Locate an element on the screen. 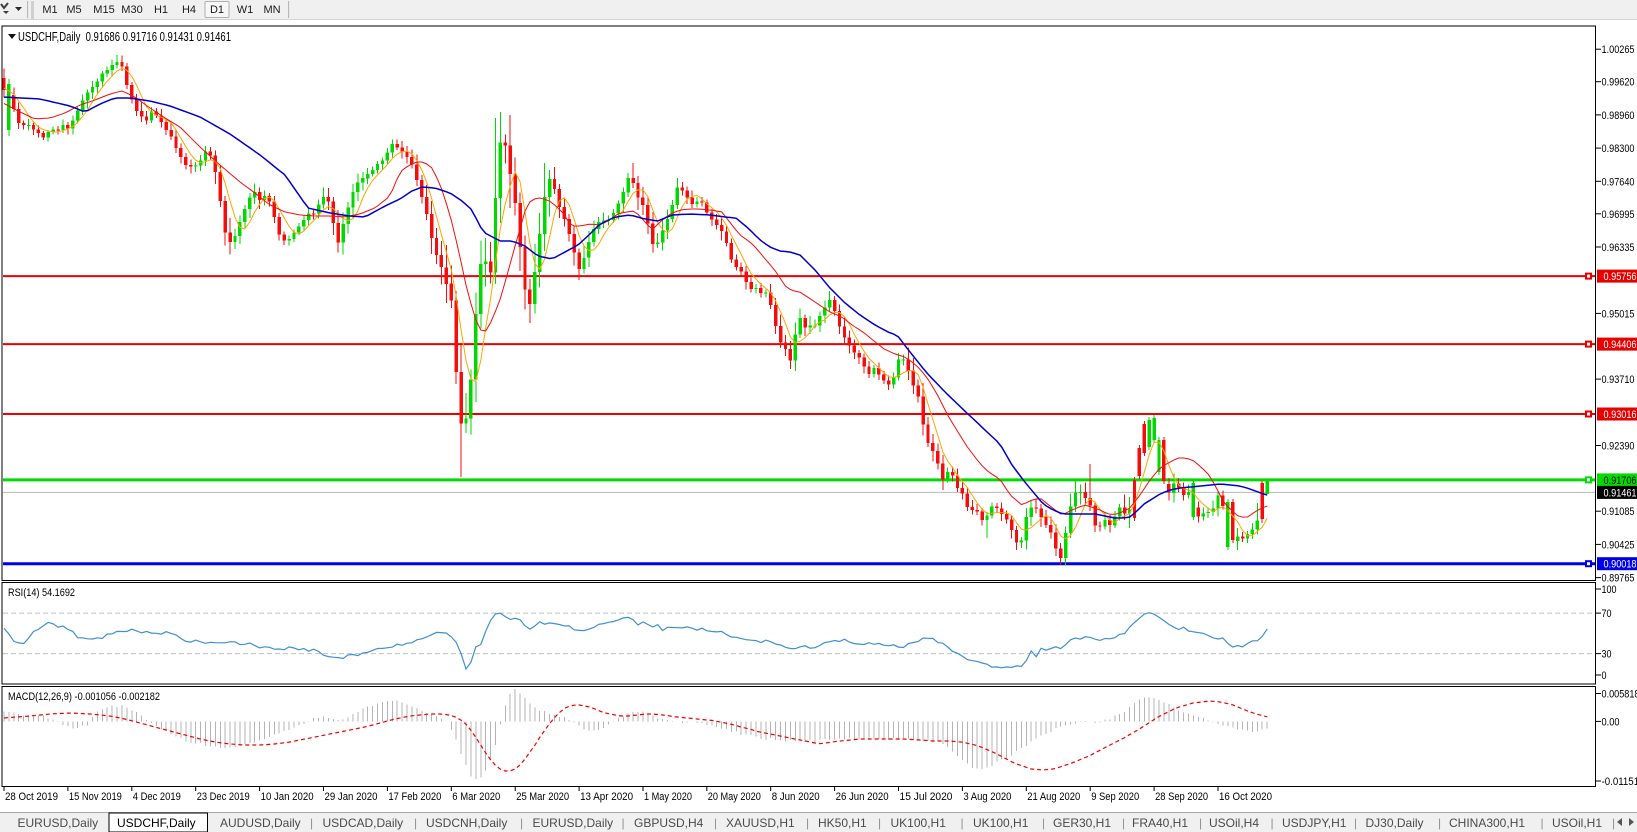 The image size is (1637, 832). svg-text: 26 Jun 2020 is located at coordinates (862, 797).